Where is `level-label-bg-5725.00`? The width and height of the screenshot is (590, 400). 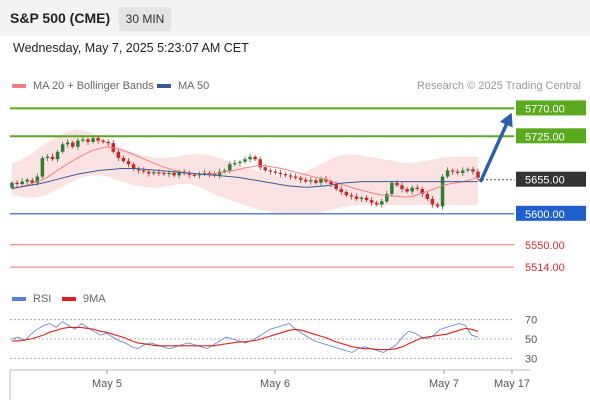
level-label-bg-5725.00 is located at coordinates (551, 136).